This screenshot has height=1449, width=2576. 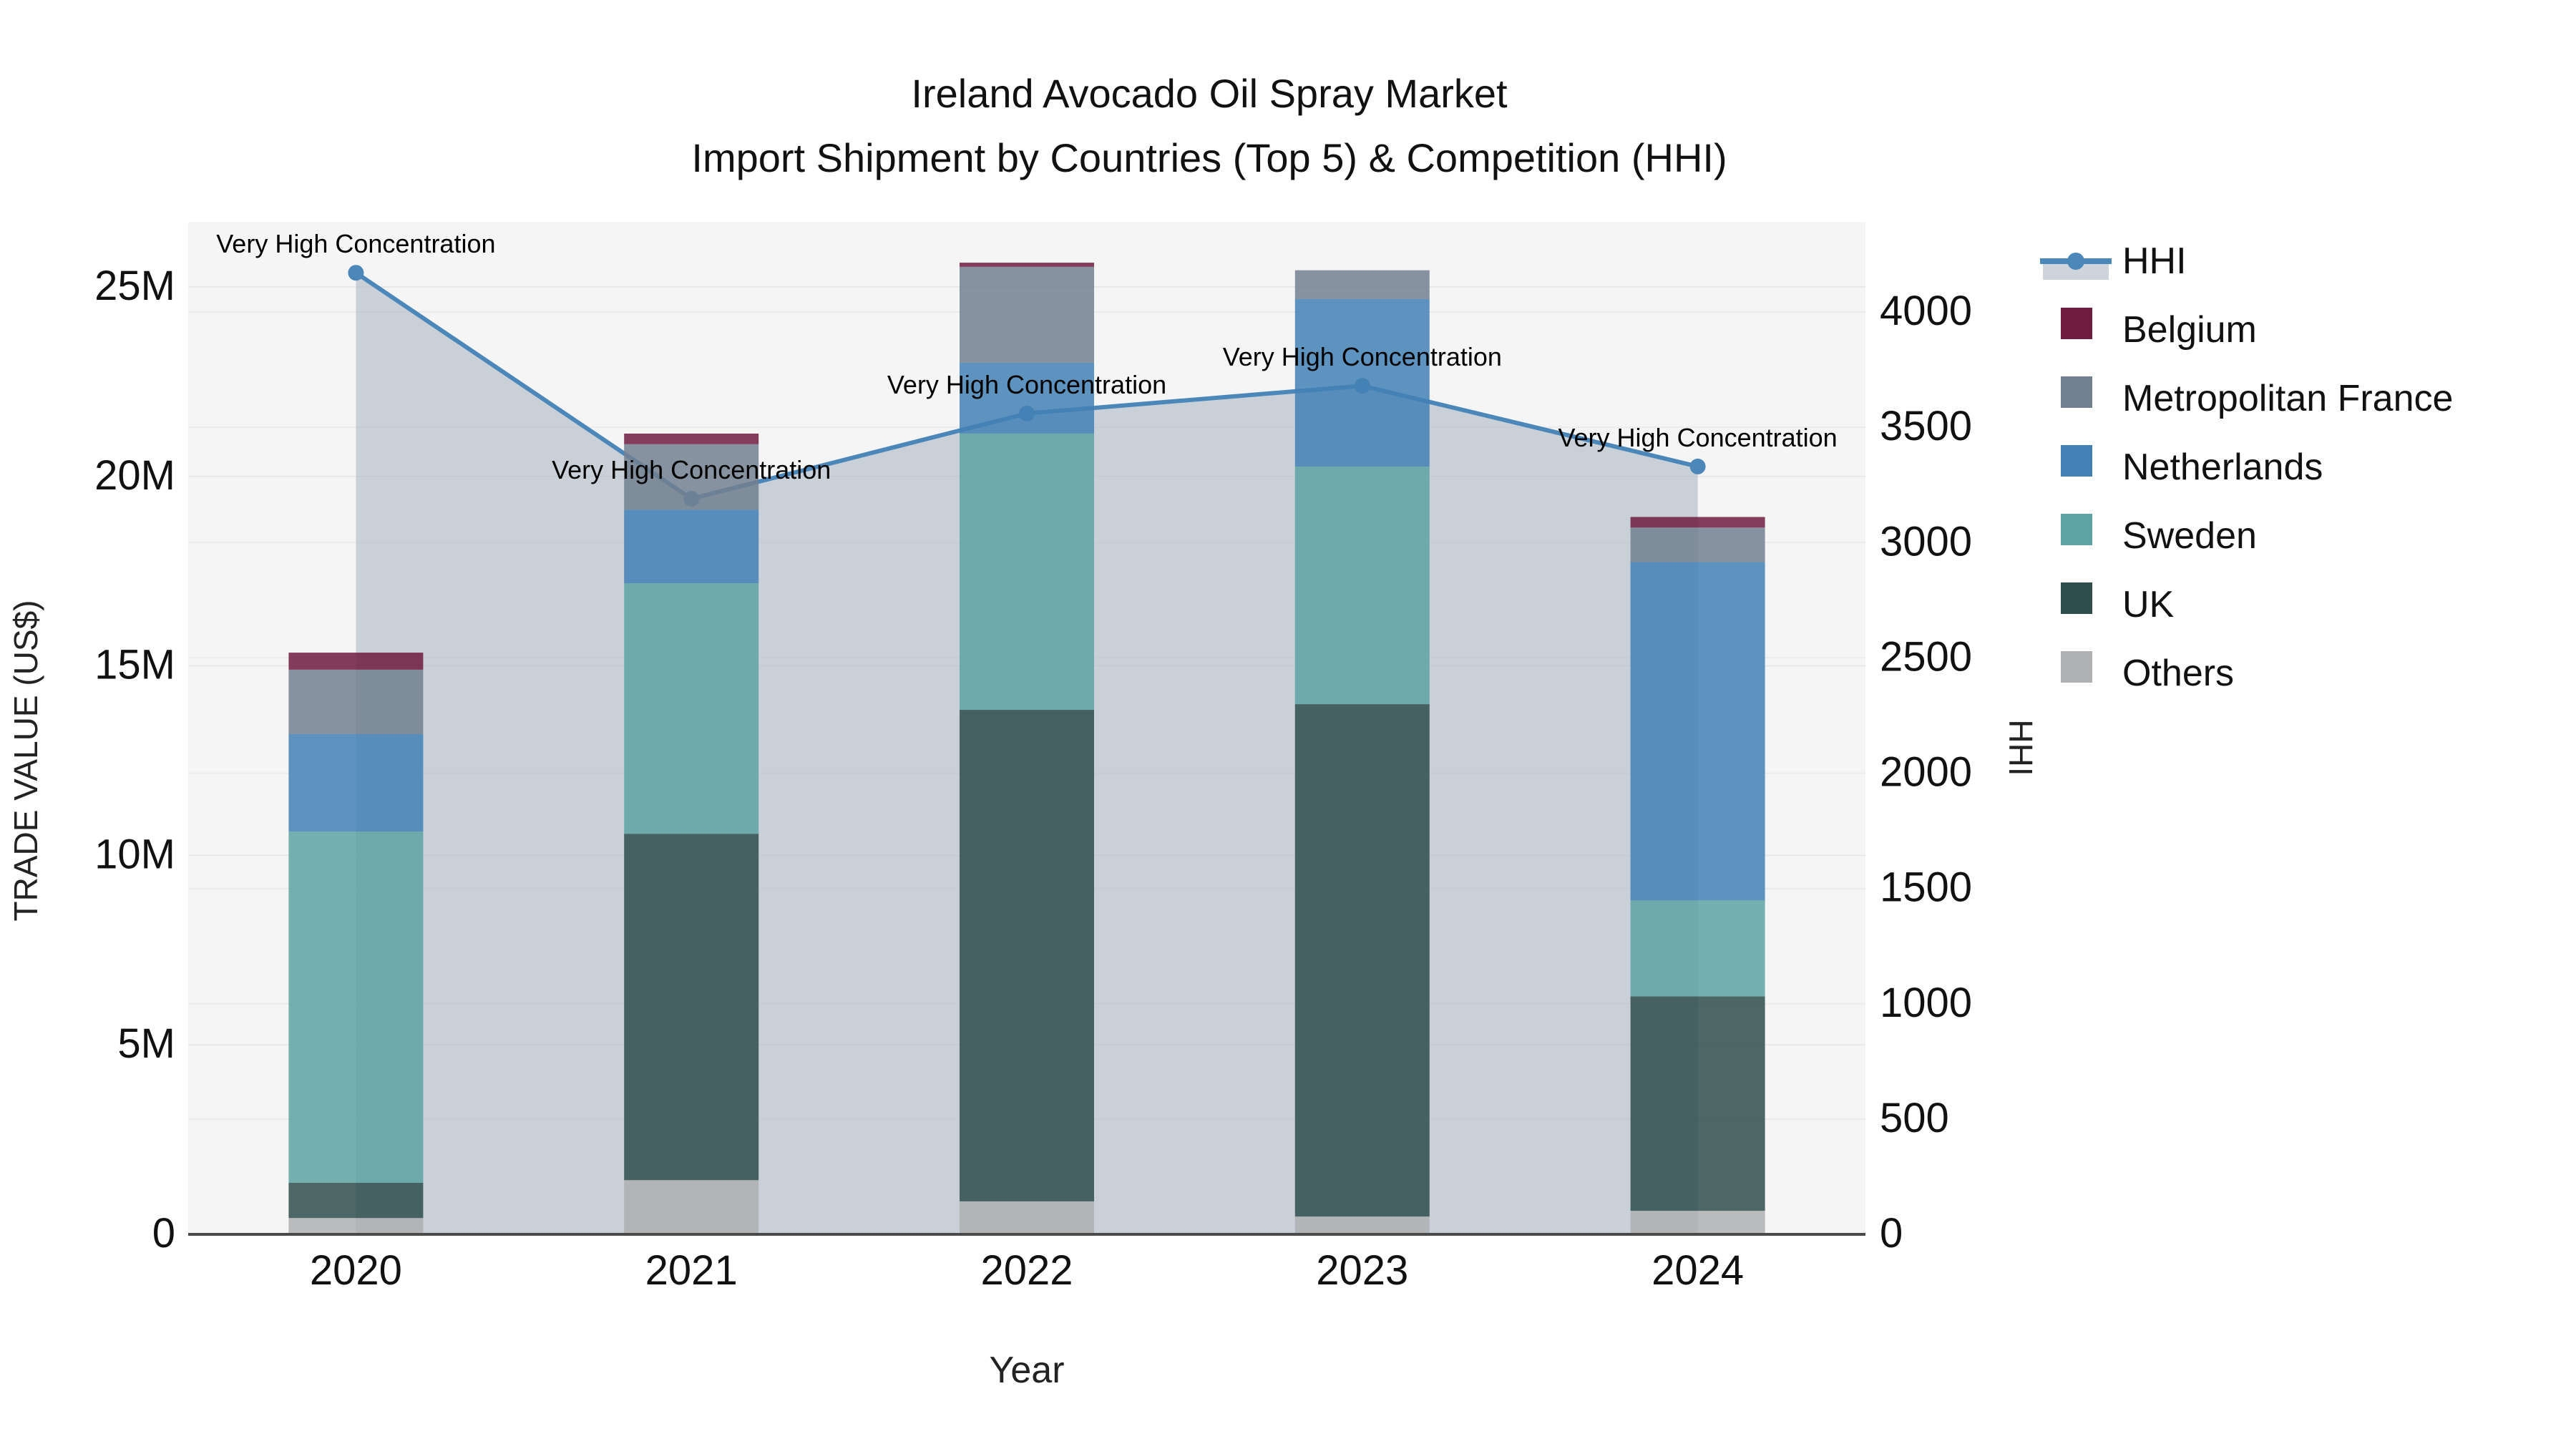 I want to click on legend-item-sweden: Sweden, so click(x=2159, y=535).